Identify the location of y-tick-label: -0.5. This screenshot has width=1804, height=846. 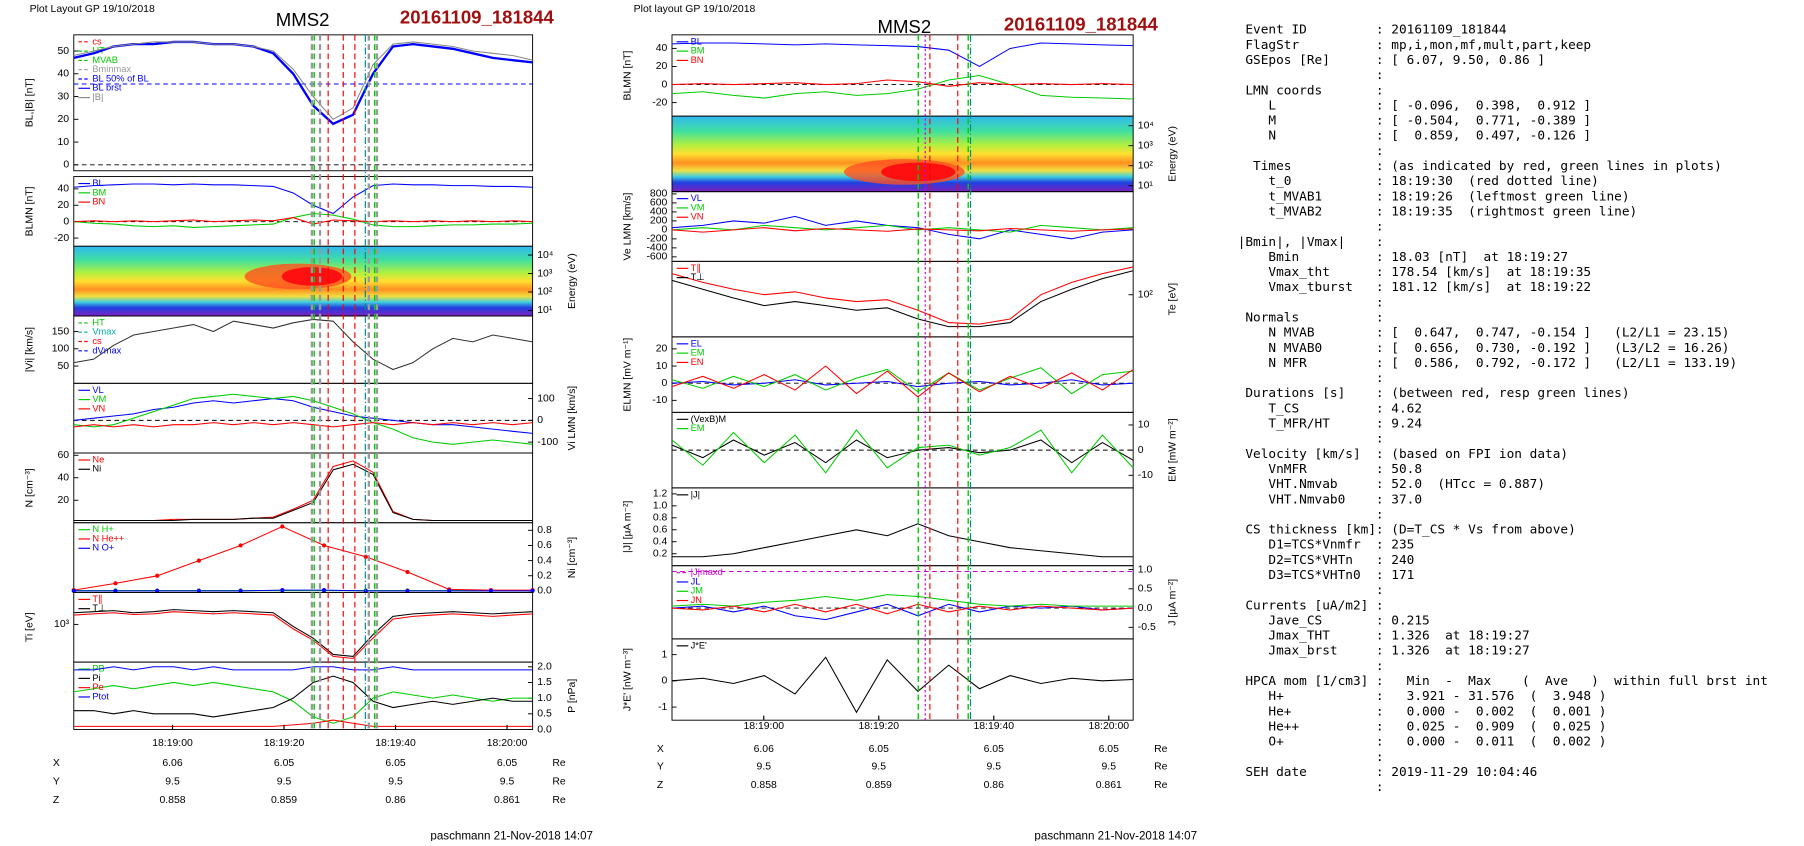
(1147, 627).